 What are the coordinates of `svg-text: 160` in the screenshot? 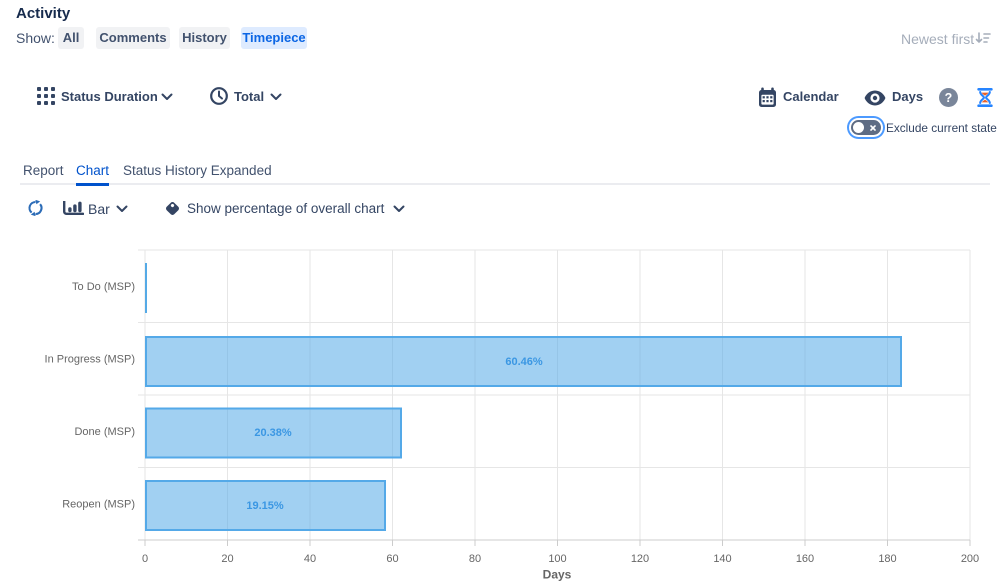 It's located at (805, 559).